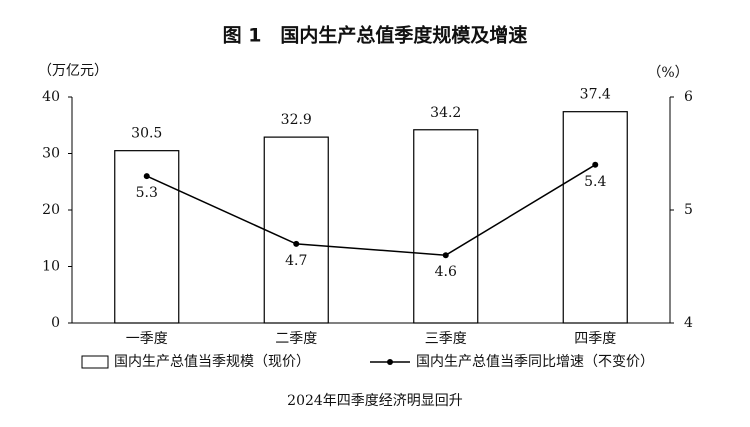 The image size is (750, 427). I want to click on legend-label: 国内生产总值当季同比增速（不变价）, so click(535, 362).